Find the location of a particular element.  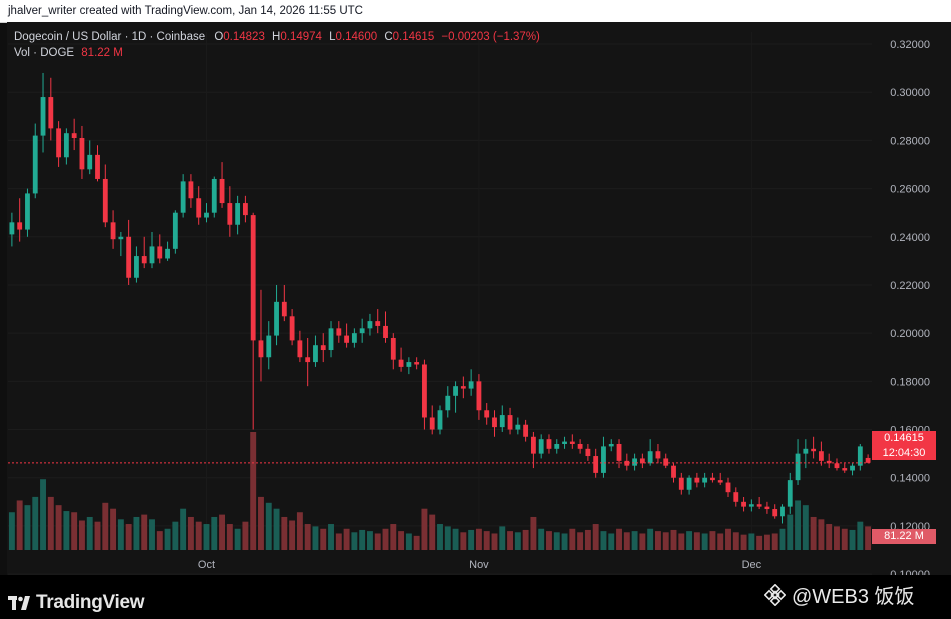

price-tick-label: 0.32000 is located at coordinates (910, 45).